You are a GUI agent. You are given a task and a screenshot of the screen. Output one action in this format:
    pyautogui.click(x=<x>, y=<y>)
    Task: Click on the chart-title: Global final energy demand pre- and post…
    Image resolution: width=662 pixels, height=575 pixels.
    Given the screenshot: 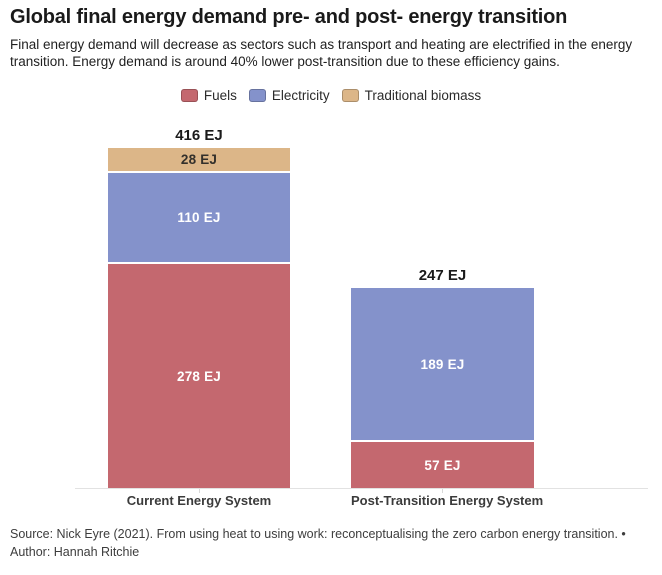 What is the action you would take?
    pyautogui.click(x=289, y=17)
    